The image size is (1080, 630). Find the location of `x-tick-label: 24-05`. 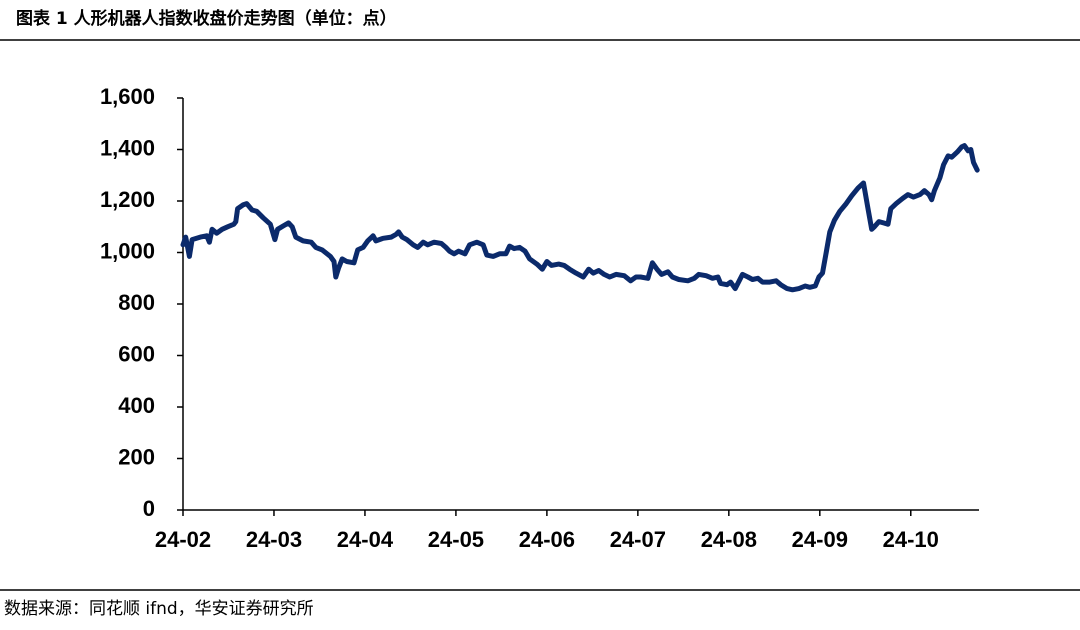

x-tick-label: 24-05 is located at coordinates (456, 539).